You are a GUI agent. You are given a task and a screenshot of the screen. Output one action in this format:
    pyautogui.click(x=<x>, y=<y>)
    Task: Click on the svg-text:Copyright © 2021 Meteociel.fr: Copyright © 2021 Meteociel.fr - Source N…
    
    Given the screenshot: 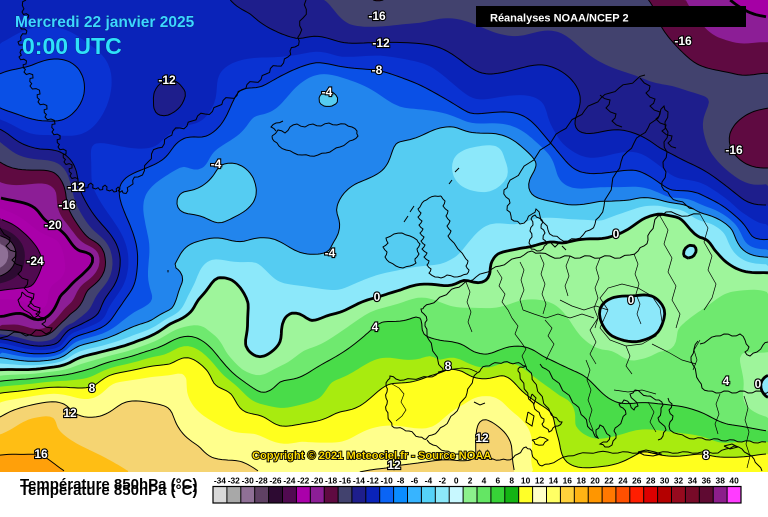 What is the action you would take?
    pyautogui.click(x=371, y=456)
    